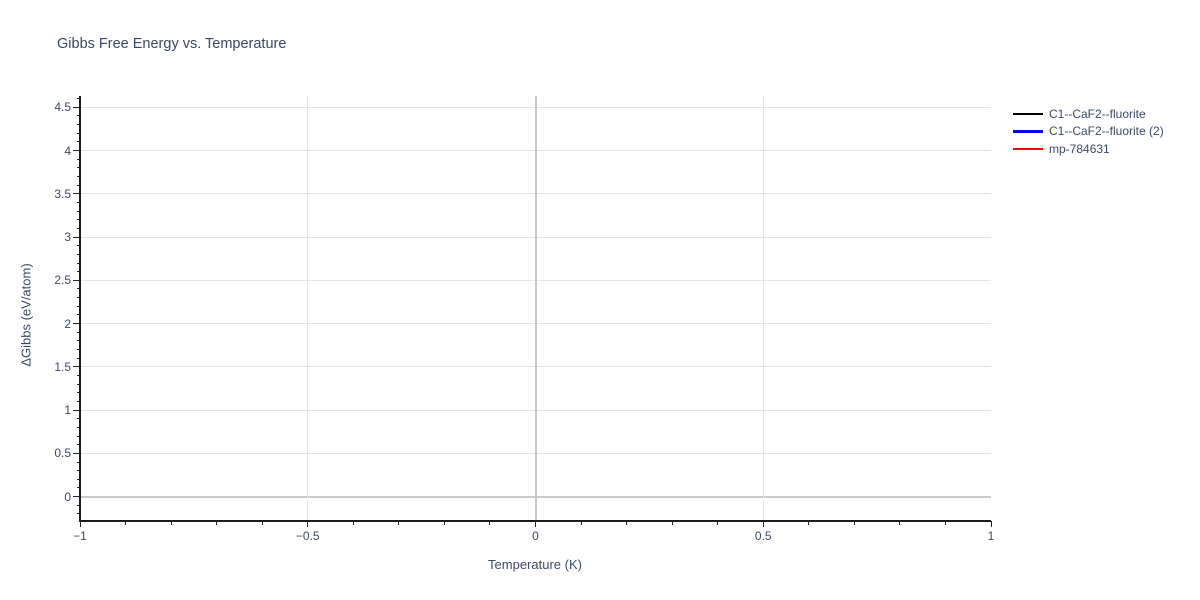 The height and width of the screenshot is (600, 1200). Describe the element at coordinates (80, 536) in the screenshot. I see `x-tick-label: −1` at that location.